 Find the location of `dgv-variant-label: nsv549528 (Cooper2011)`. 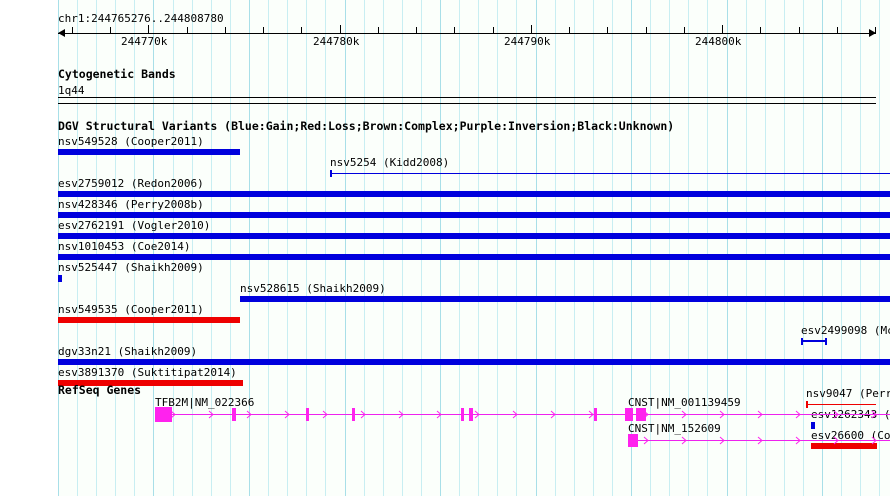

dgv-variant-label: nsv549528 (Cooper2011) is located at coordinates (131, 141).